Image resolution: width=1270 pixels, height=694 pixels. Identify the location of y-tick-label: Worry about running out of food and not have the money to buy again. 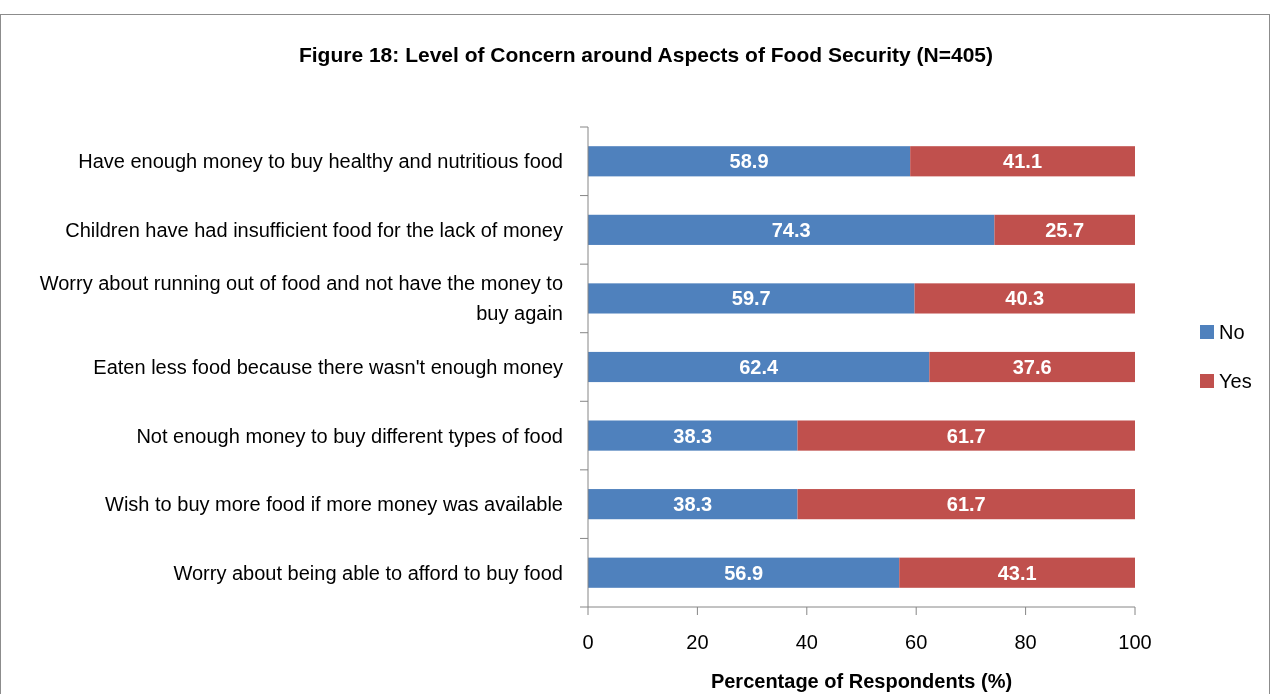
(301, 298).